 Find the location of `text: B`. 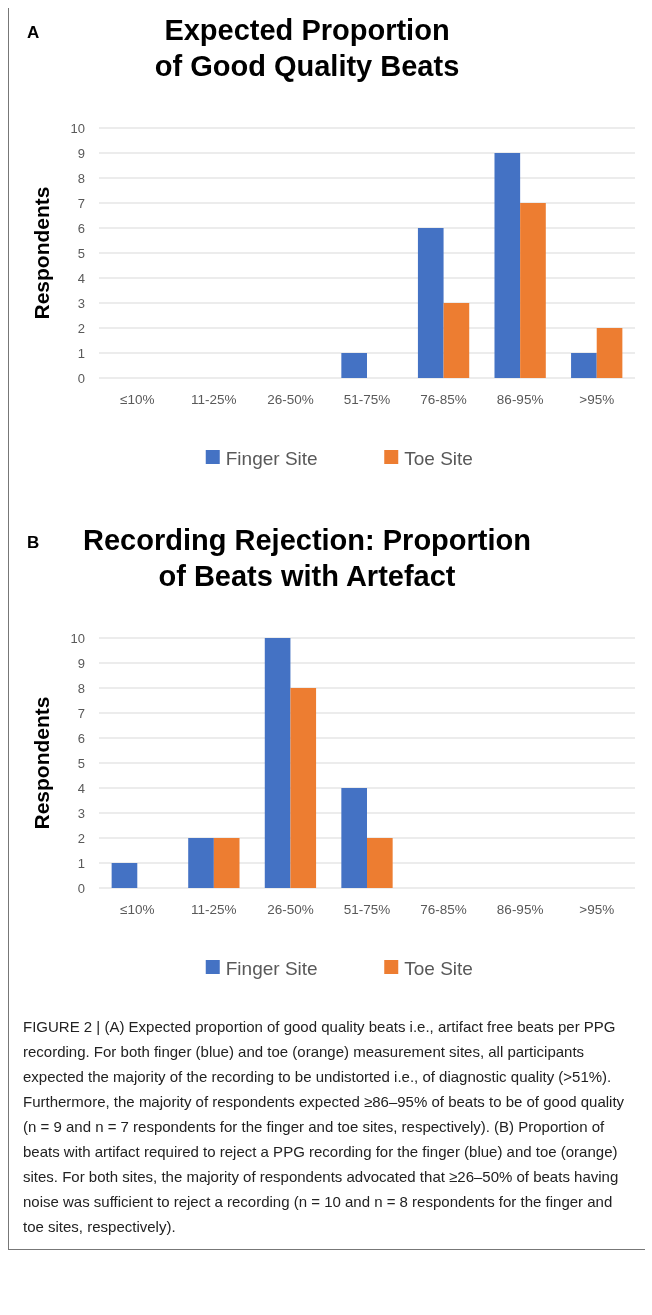

text: B is located at coordinates (33, 542).